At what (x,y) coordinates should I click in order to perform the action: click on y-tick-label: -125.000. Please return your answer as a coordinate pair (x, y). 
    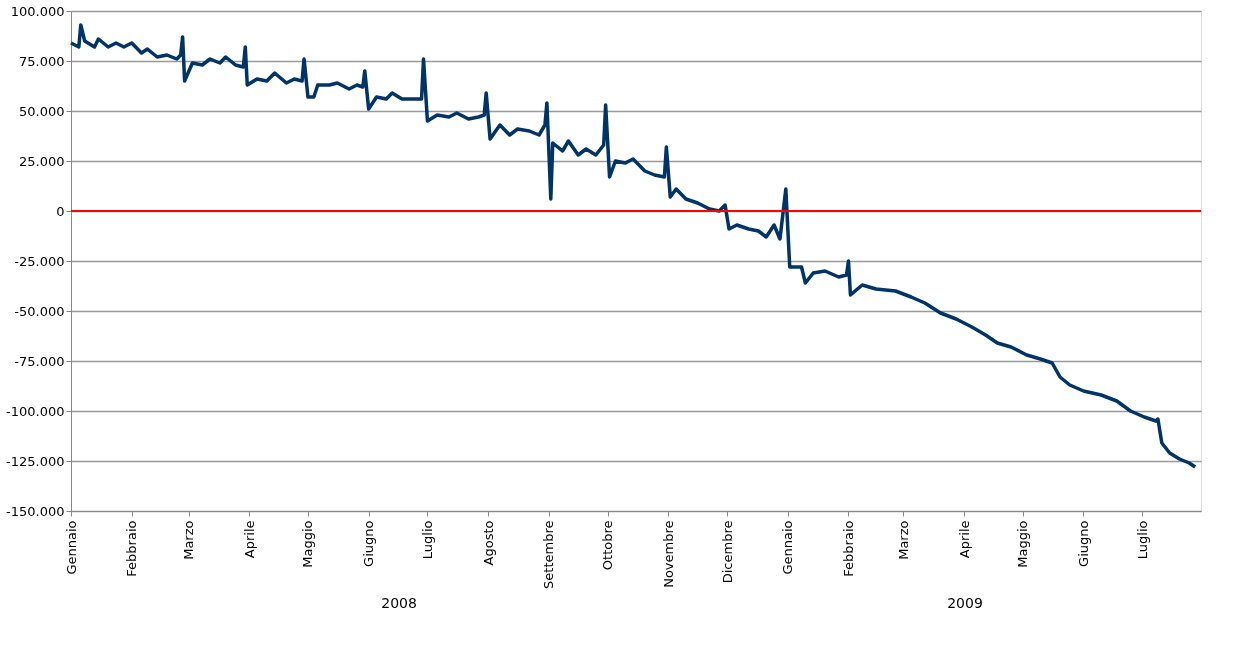
    Looking at the image, I should click on (35, 461).